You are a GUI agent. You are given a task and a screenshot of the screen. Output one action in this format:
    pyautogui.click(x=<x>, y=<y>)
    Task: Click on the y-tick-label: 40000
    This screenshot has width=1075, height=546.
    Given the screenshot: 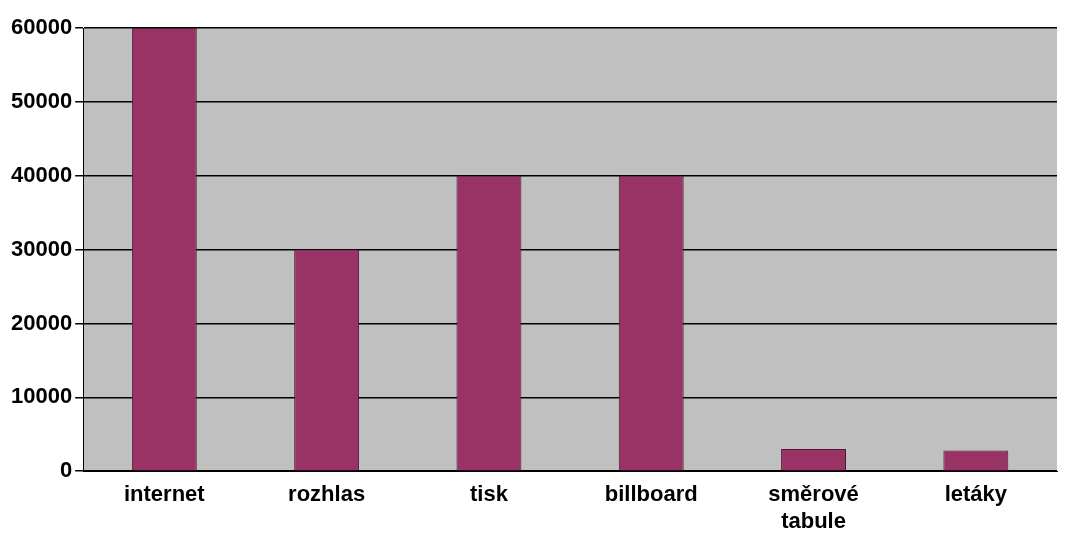 What is the action you would take?
    pyautogui.click(x=41, y=174)
    